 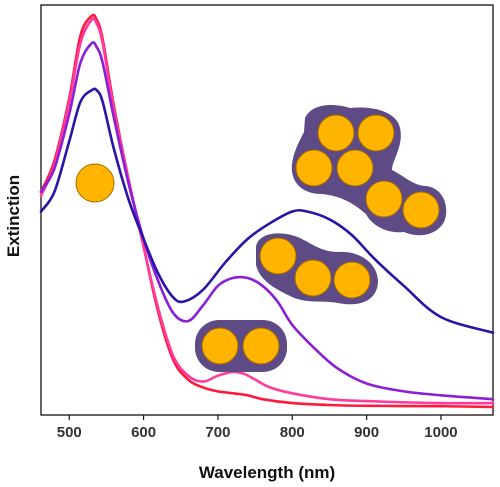 I want to click on trimer-illustration, so click(x=317, y=269).